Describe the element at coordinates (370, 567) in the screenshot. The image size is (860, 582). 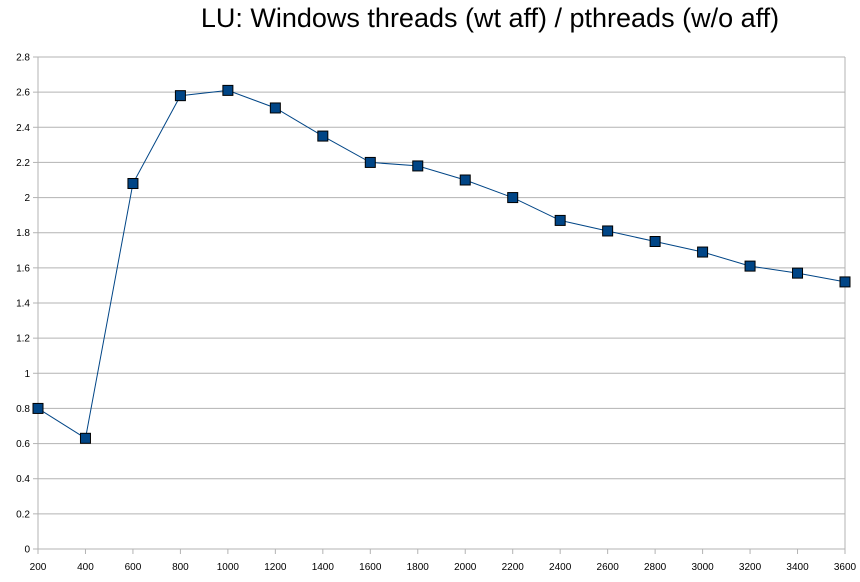
I see `x-tick-label: 1600` at that location.